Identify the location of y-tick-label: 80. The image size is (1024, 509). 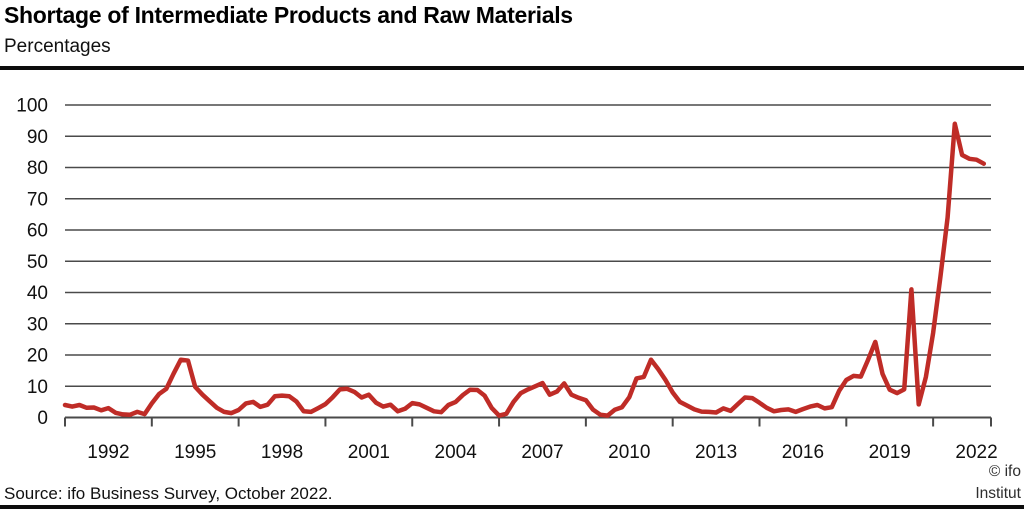
(37, 168).